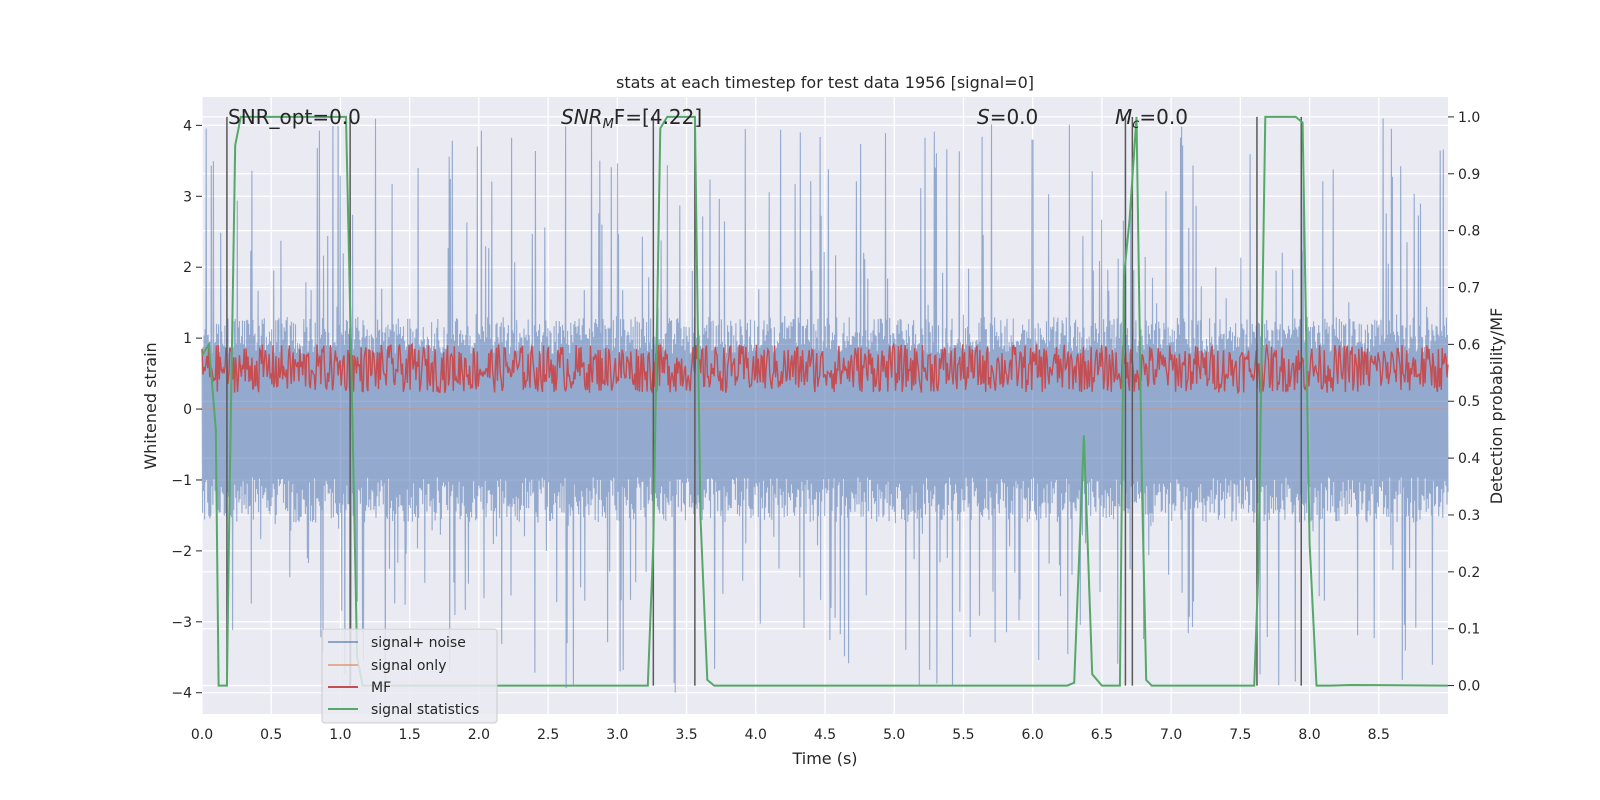 The image size is (1600, 800). I want to click on annotation-snr-mf-sub: M, so click(608, 124).